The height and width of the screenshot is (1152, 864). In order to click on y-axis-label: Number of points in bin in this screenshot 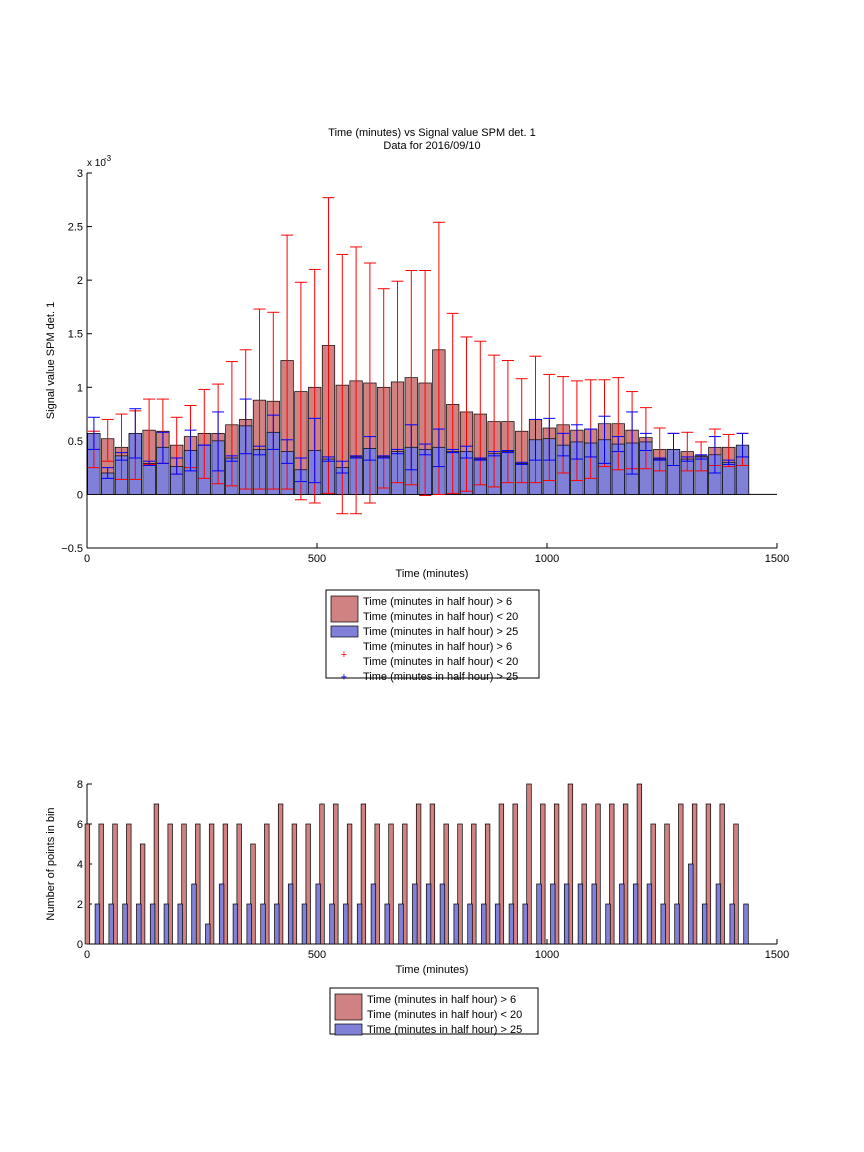, I will do `click(51, 863)`.